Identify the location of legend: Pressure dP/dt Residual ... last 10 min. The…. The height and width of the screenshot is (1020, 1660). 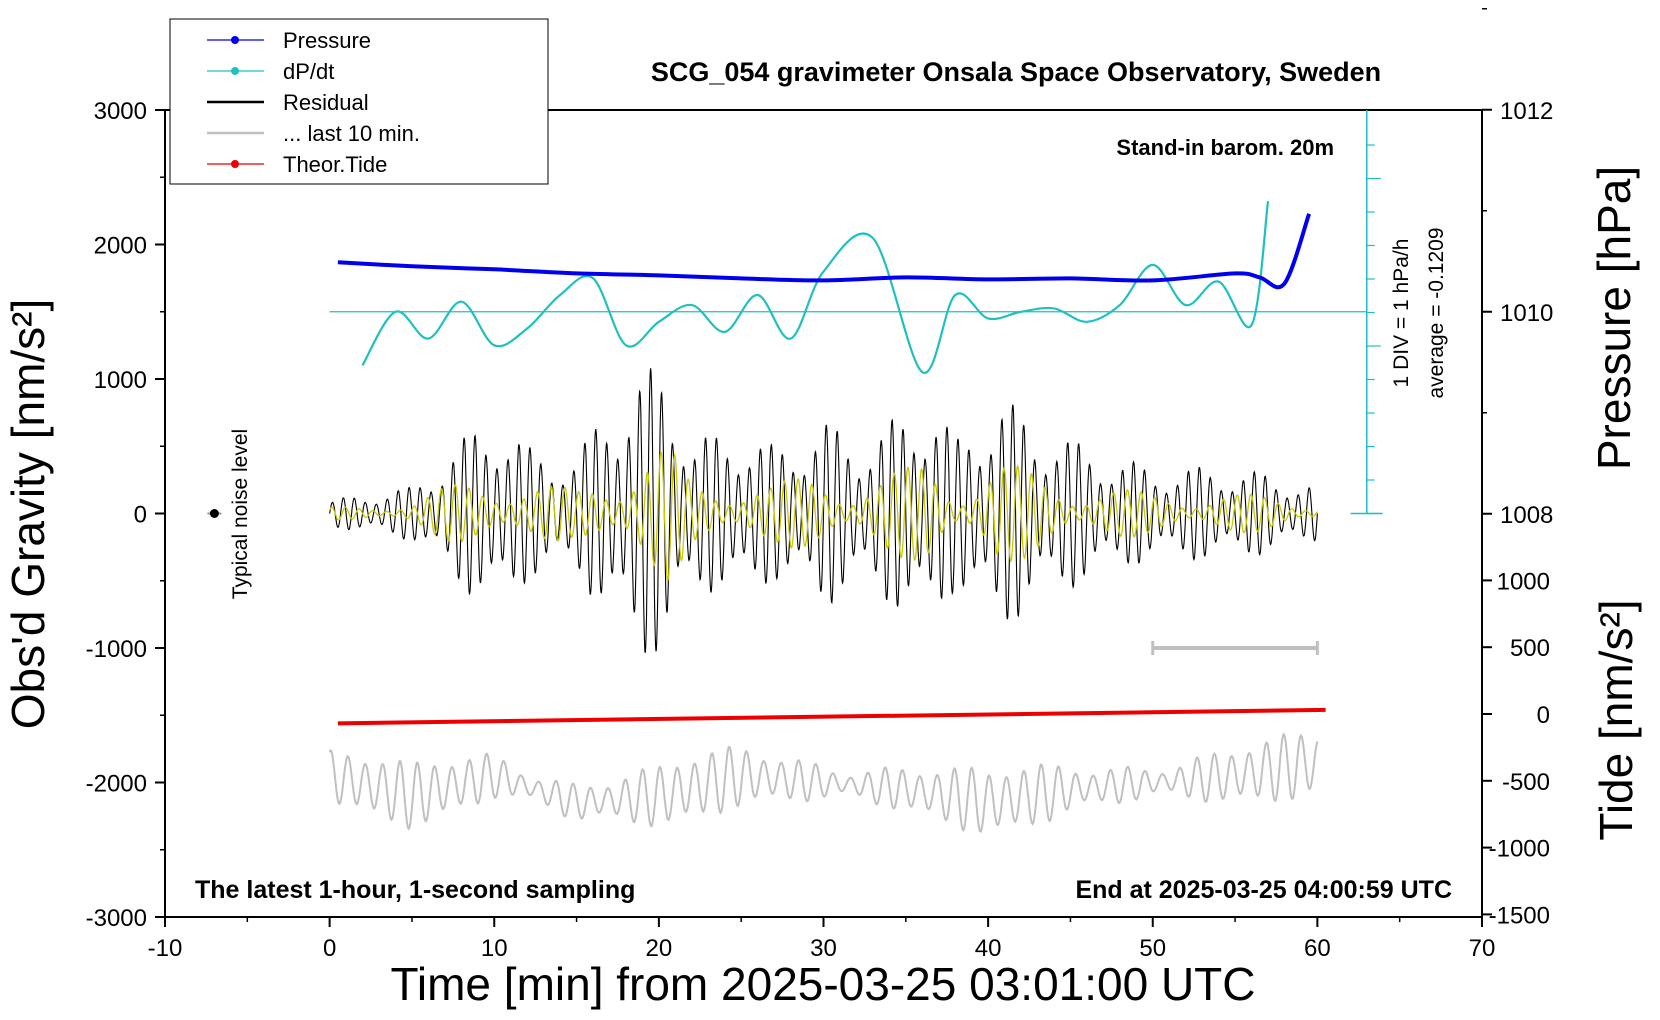
(359, 101).